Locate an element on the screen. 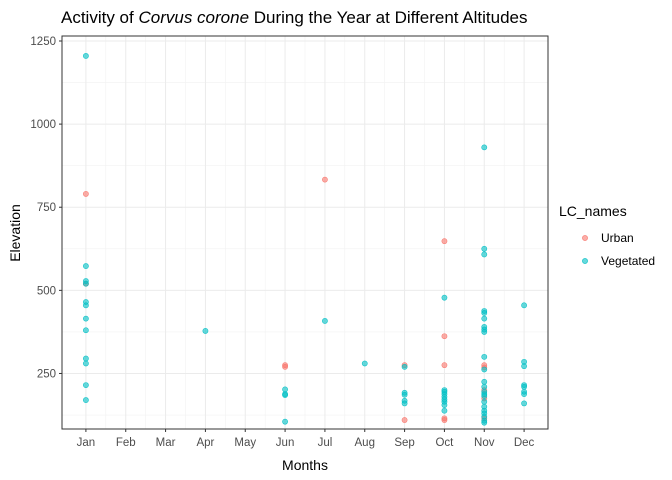  x-axis-title: Months is located at coordinates (305, 465).